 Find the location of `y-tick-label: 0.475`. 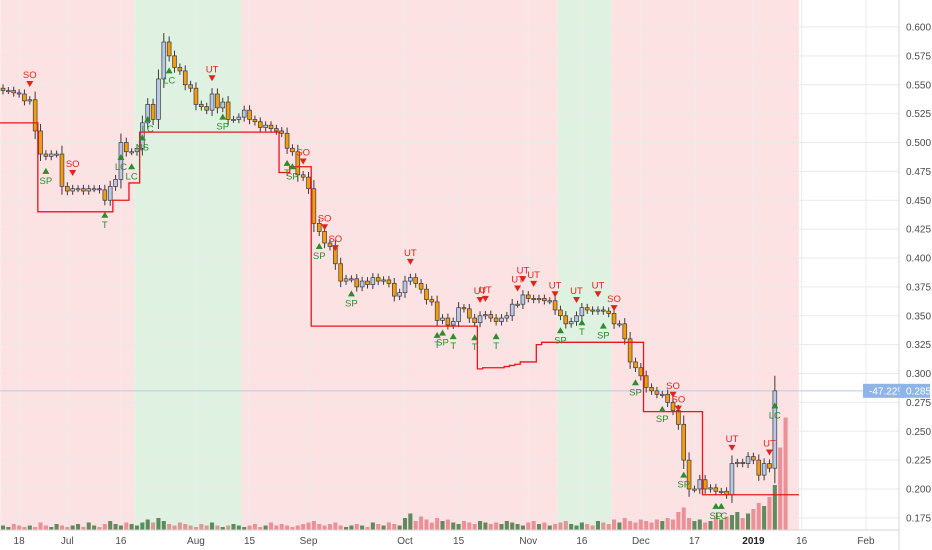

y-tick-label: 0.475 is located at coordinates (918, 172).